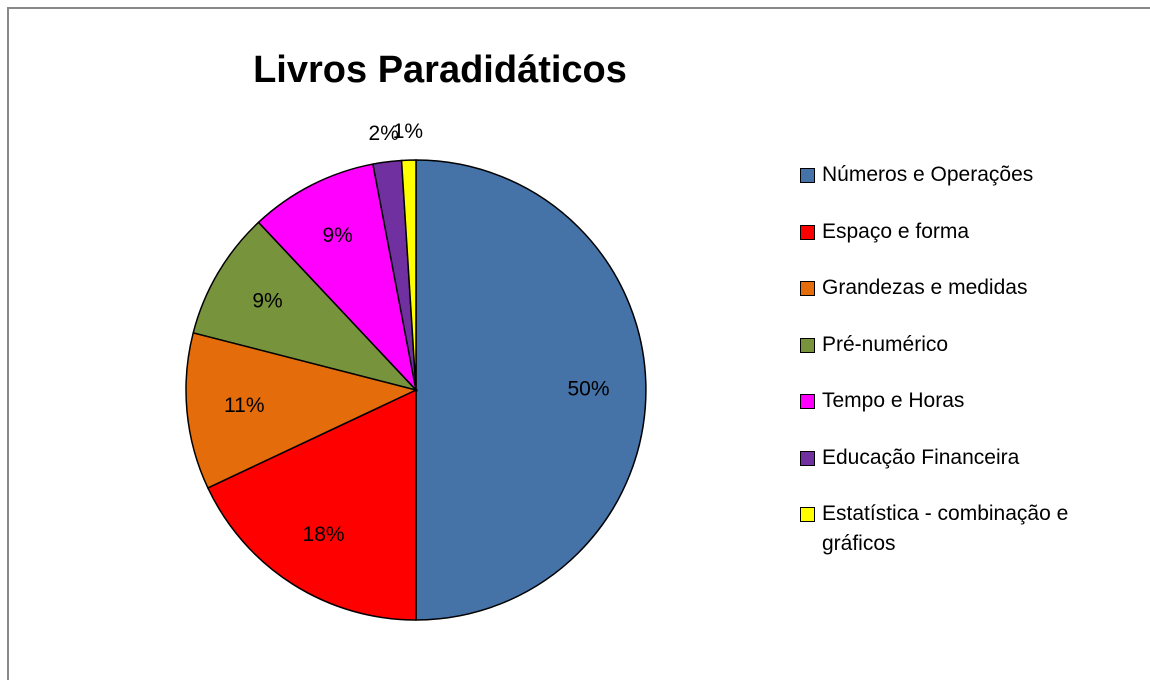 The image size is (1150, 680). I want to click on data-label: 18%, so click(324, 534).